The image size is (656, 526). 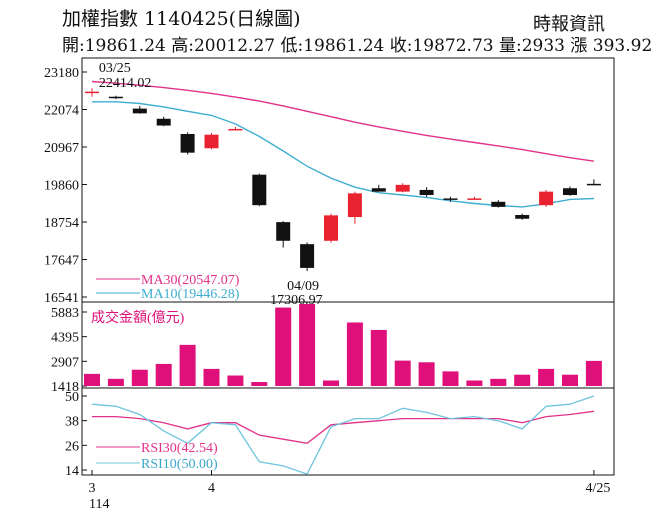 What do you see at coordinates (65, 338) in the screenshot?
I see `y-tick-label: 4395` at bounding box center [65, 338].